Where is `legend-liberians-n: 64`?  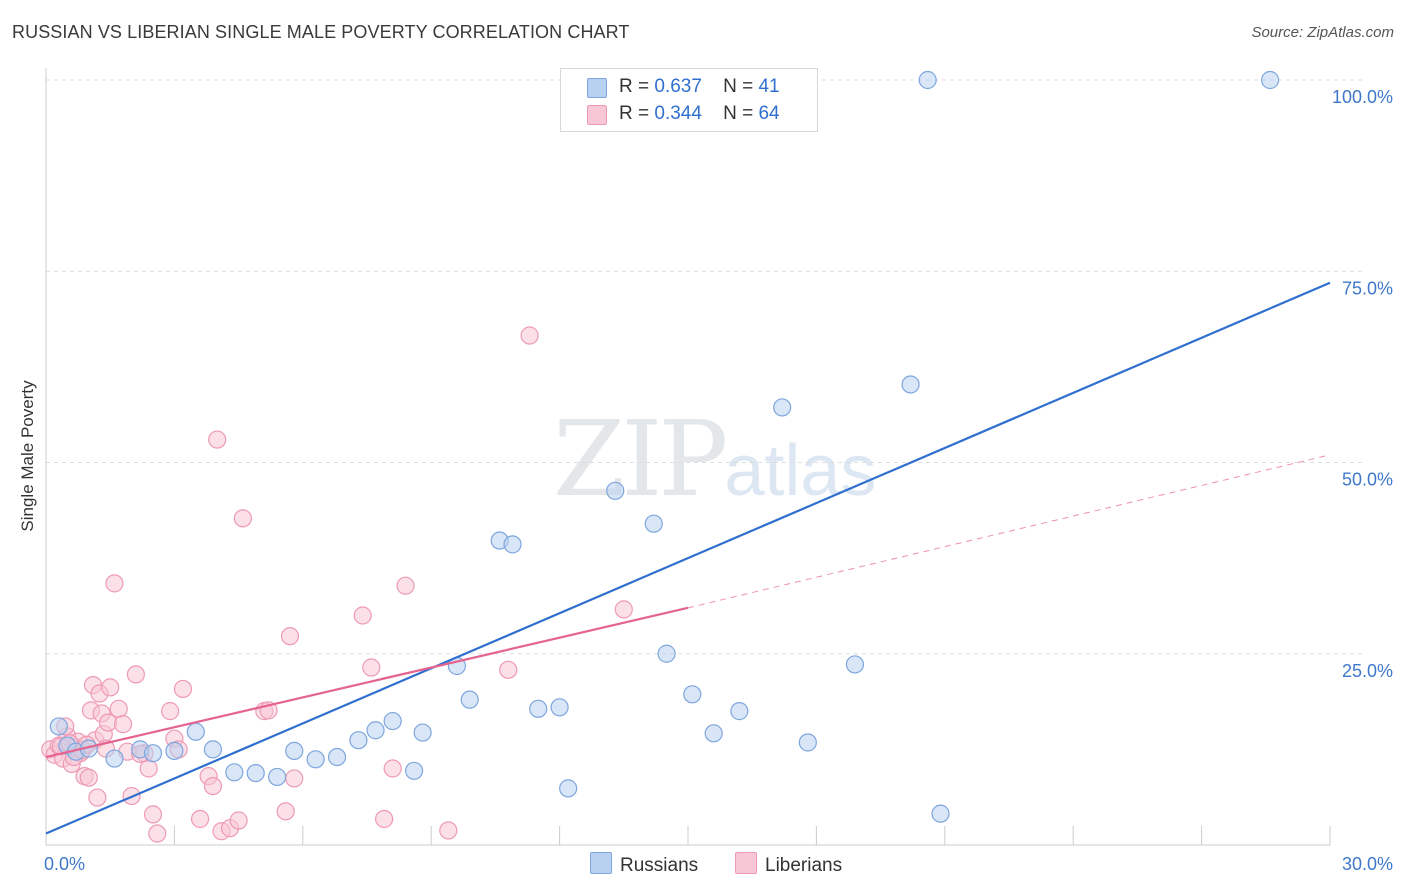 legend-liberians-n: 64 is located at coordinates (769, 113).